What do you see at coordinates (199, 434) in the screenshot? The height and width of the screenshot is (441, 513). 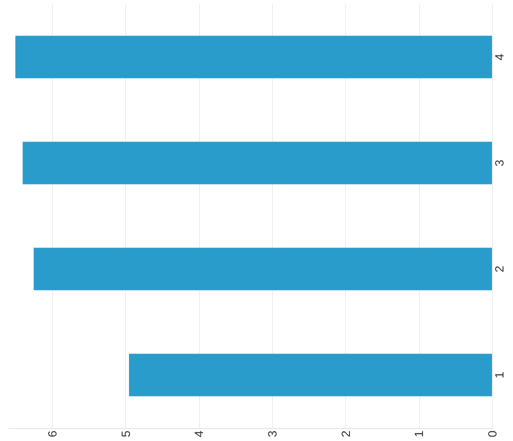 I see `x-tick-label: 4` at bounding box center [199, 434].